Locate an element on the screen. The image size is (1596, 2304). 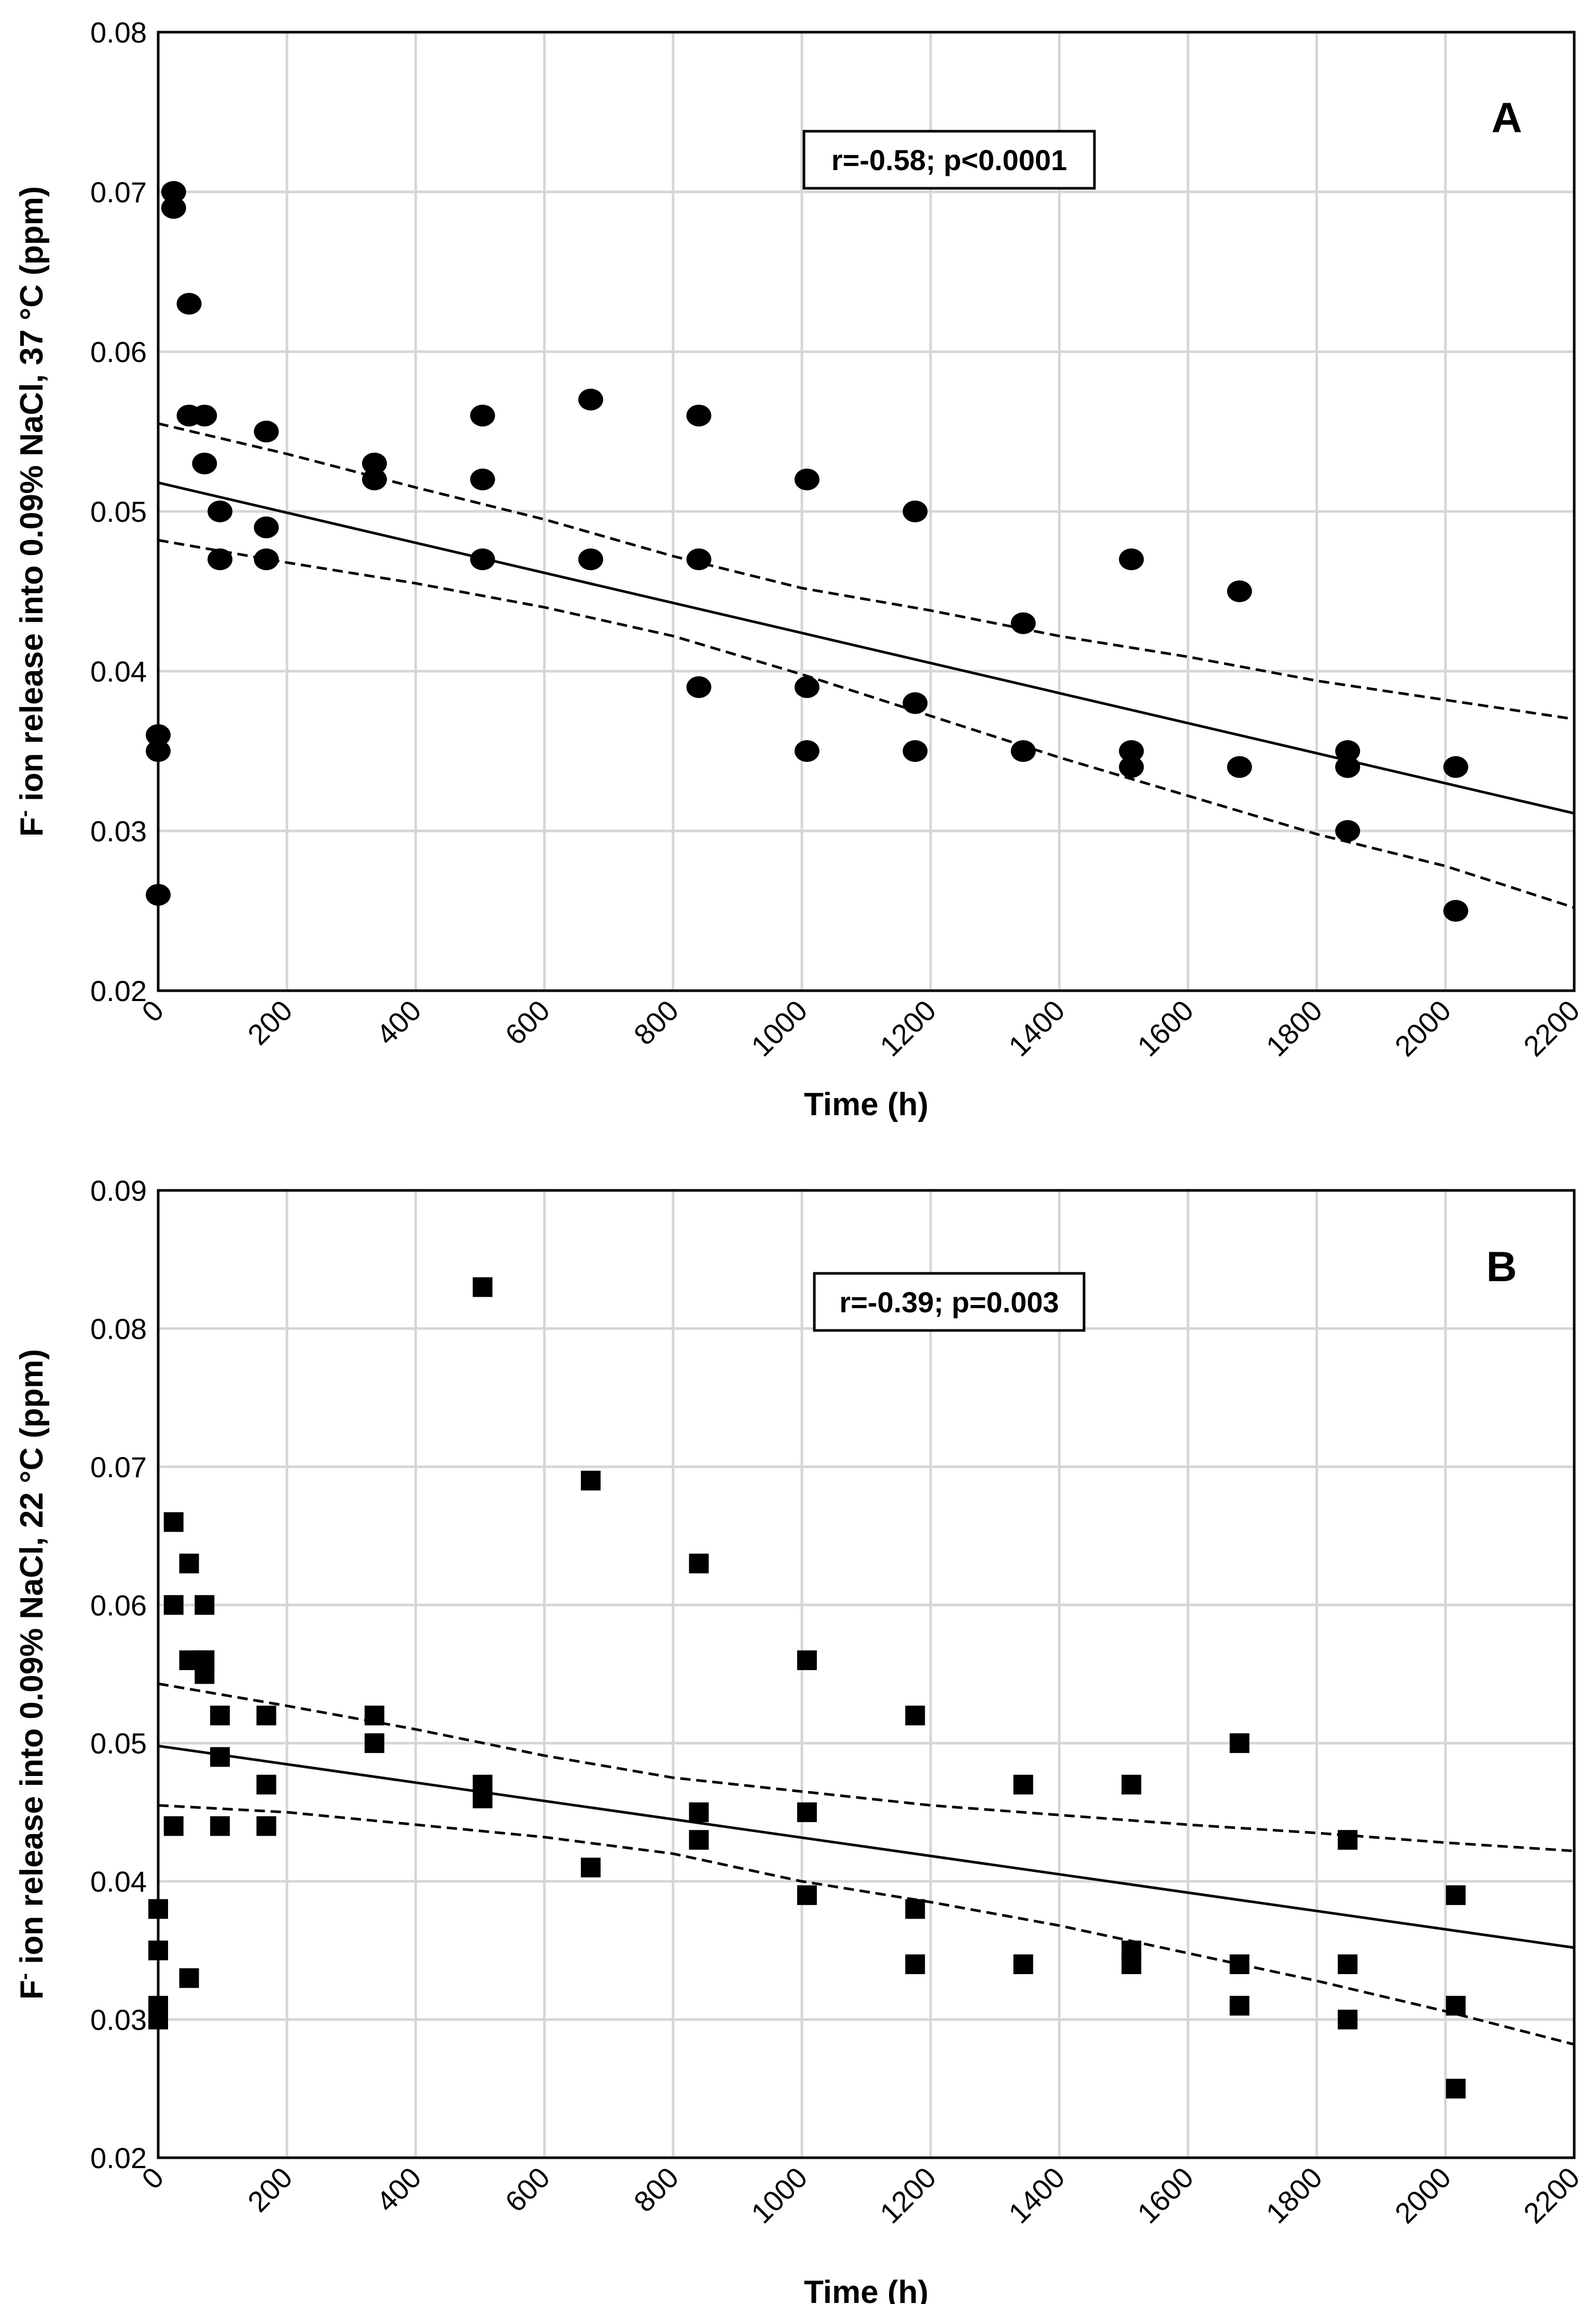
panel-b-x-tick-label: 2000 is located at coordinates (1423, 2195).